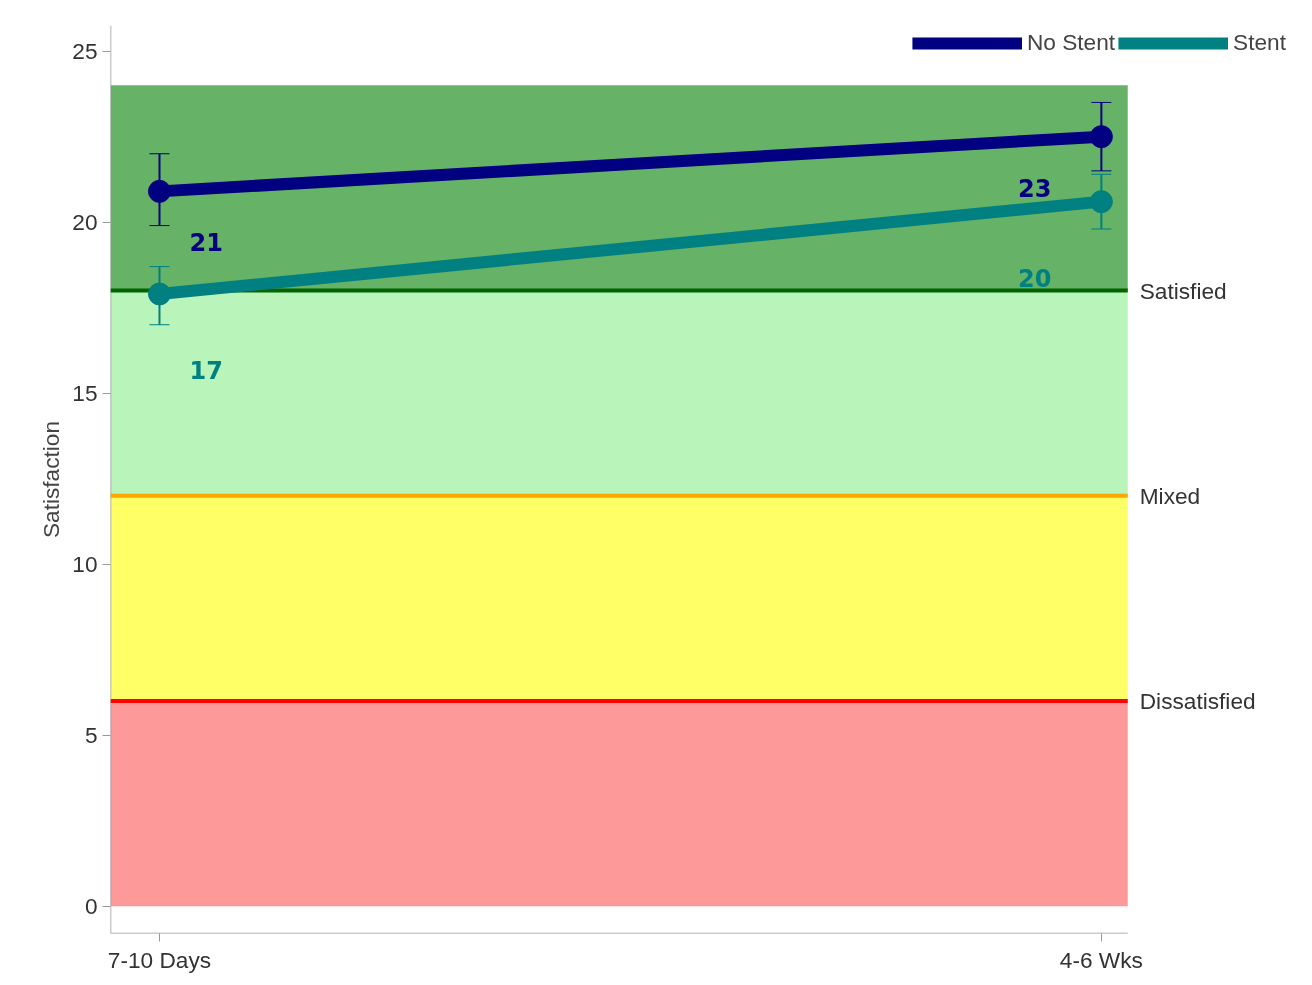 The width and height of the screenshot is (1312, 985). What do you see at coordinates (85, 50) in the screenshot?
I see `y-tick-label: 25` at bounding box center [85, 50].